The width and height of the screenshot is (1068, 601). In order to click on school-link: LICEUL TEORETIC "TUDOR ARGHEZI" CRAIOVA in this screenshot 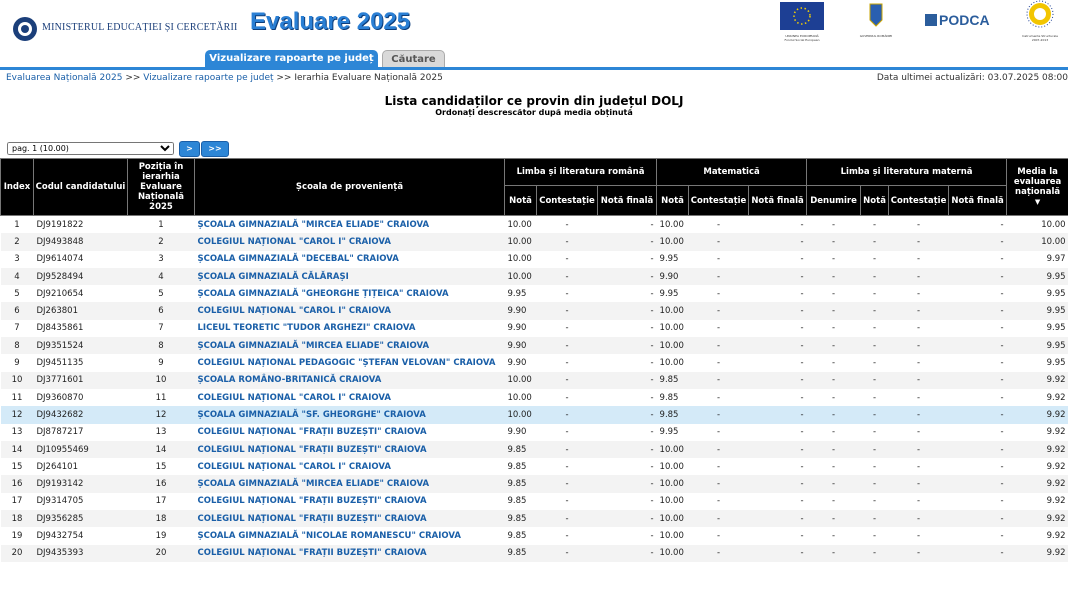, I will do `click(306, 328)`.